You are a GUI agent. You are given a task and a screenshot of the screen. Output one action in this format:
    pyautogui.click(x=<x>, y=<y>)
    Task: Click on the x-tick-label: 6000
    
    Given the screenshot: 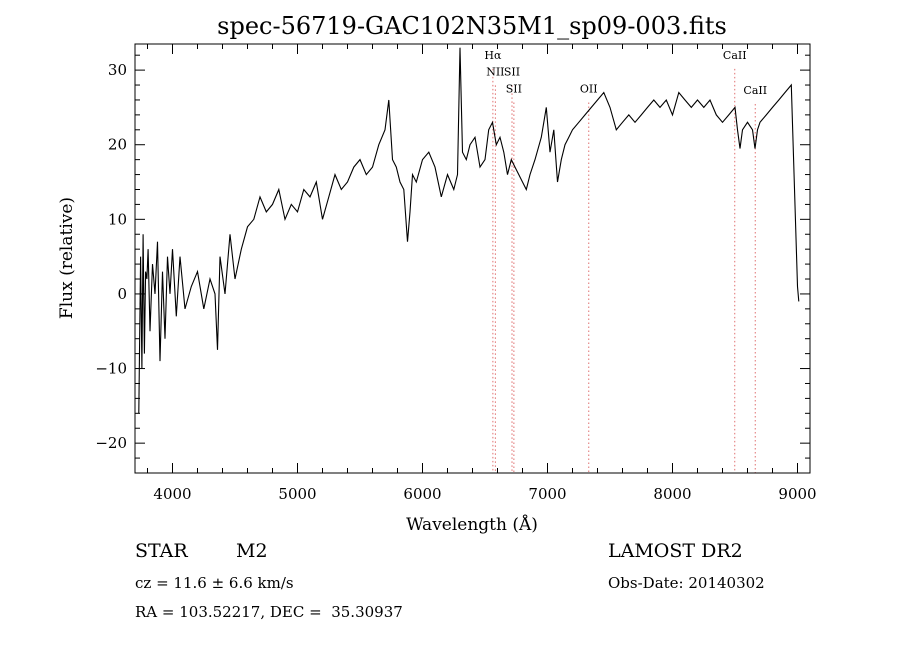 What is the action you would take?
    pyautogui.click(x=422, y=494)
    